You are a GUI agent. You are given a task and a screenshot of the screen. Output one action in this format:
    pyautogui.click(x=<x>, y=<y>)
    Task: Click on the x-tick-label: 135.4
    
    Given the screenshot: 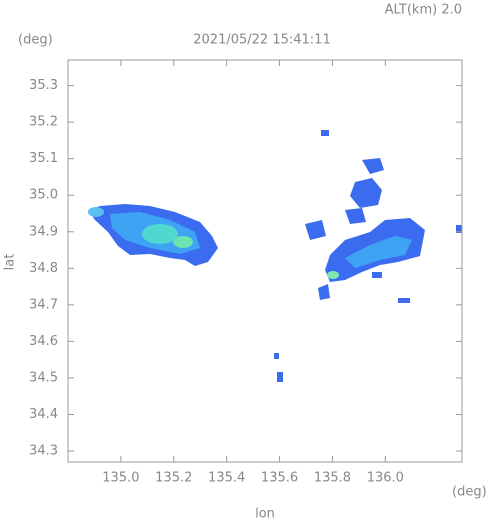 What is the action you would take?
    pyautogui.click(x=226, y=478)
    